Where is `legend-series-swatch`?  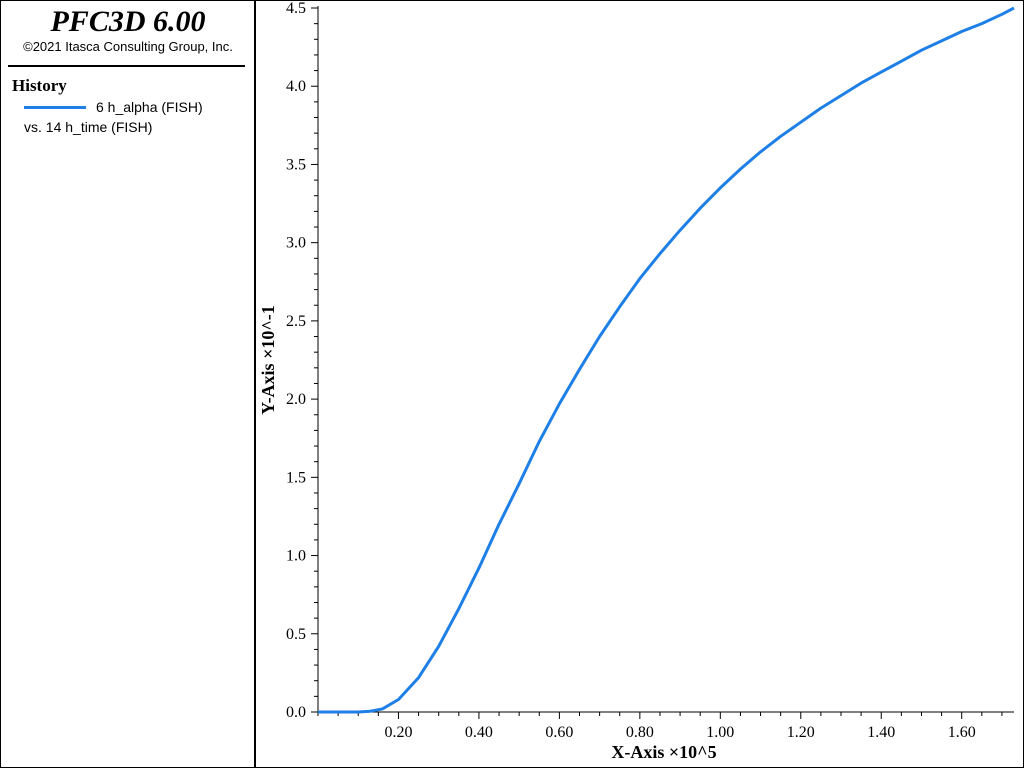 legend-series-swatch is located at coordinates (55, 107).